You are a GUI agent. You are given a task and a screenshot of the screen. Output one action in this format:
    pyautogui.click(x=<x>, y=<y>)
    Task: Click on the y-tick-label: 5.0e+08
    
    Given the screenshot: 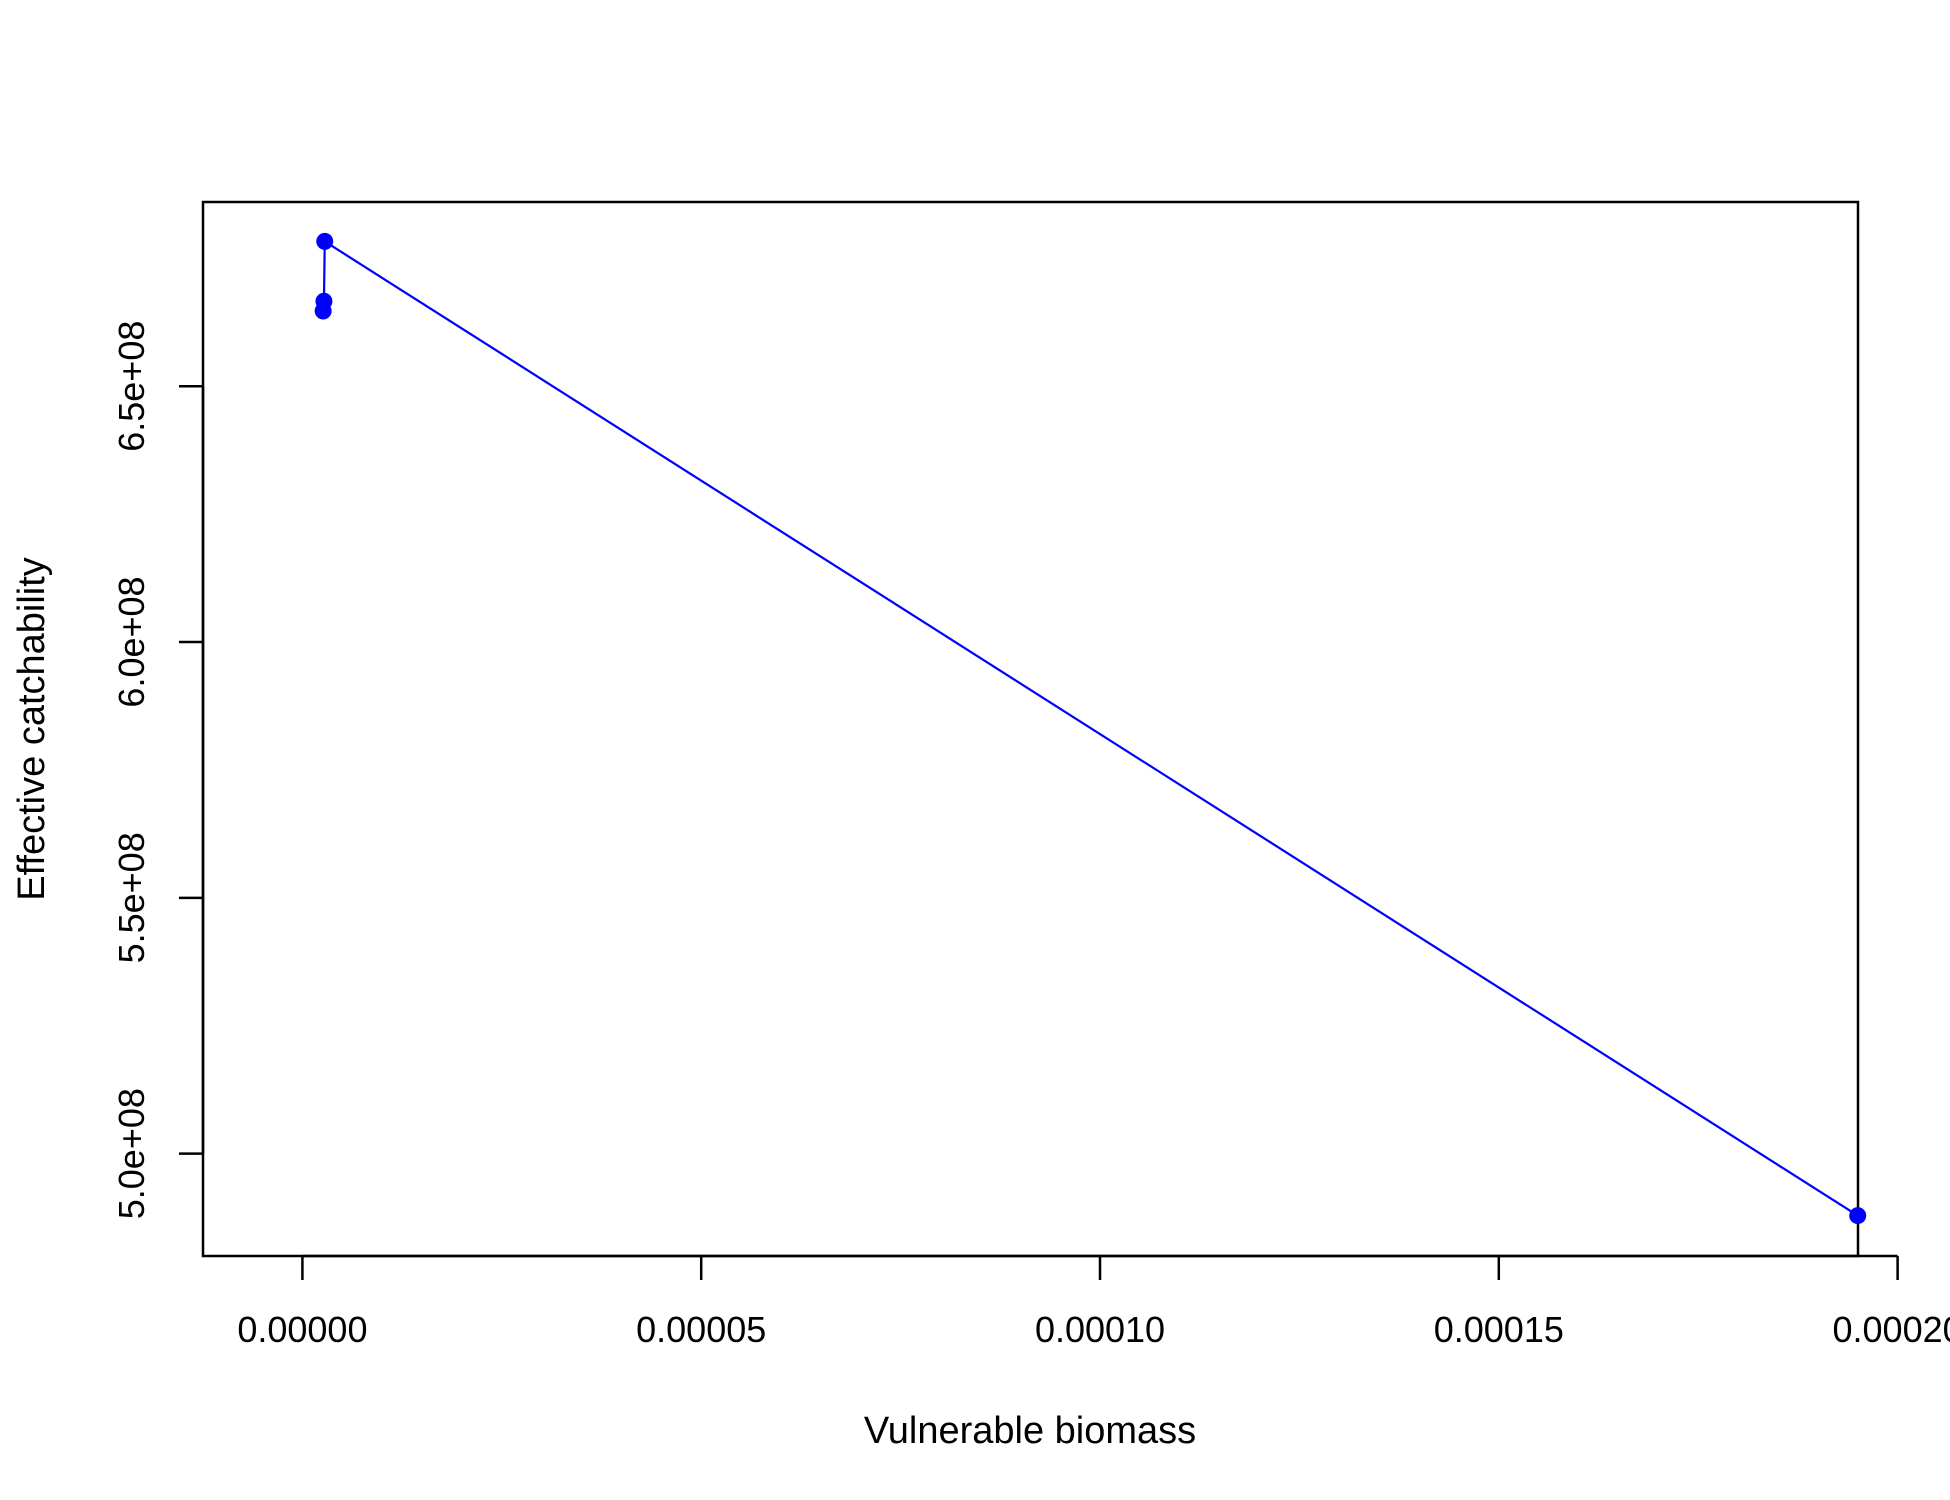 What is the action you would take?
    pyautogui.click(x=131, y=1153)
    